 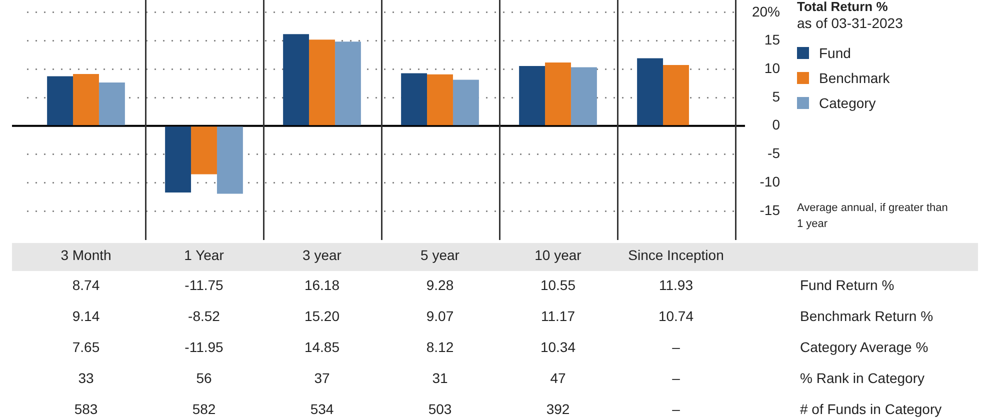 What do you see at coordinates (86, 378) in the screenshot?
I see `text: 33` at bounding box center [86, 378].